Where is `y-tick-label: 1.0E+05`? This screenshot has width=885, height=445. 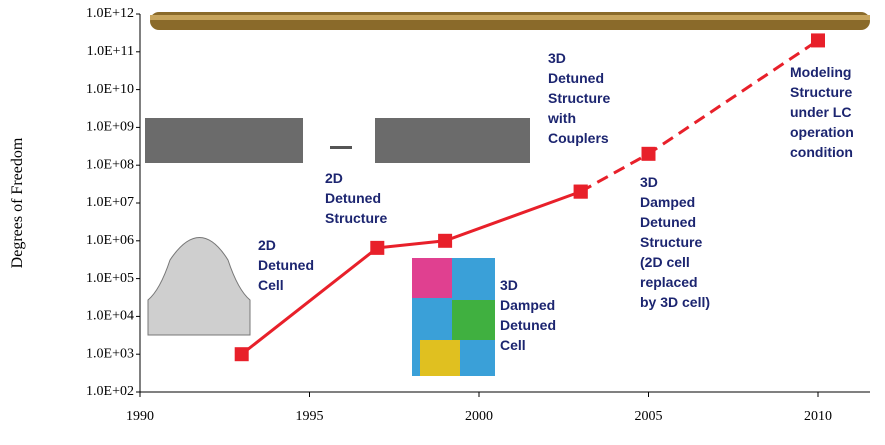
y-tick-label: 1.0E+05 is located at coordinates (110, 278).